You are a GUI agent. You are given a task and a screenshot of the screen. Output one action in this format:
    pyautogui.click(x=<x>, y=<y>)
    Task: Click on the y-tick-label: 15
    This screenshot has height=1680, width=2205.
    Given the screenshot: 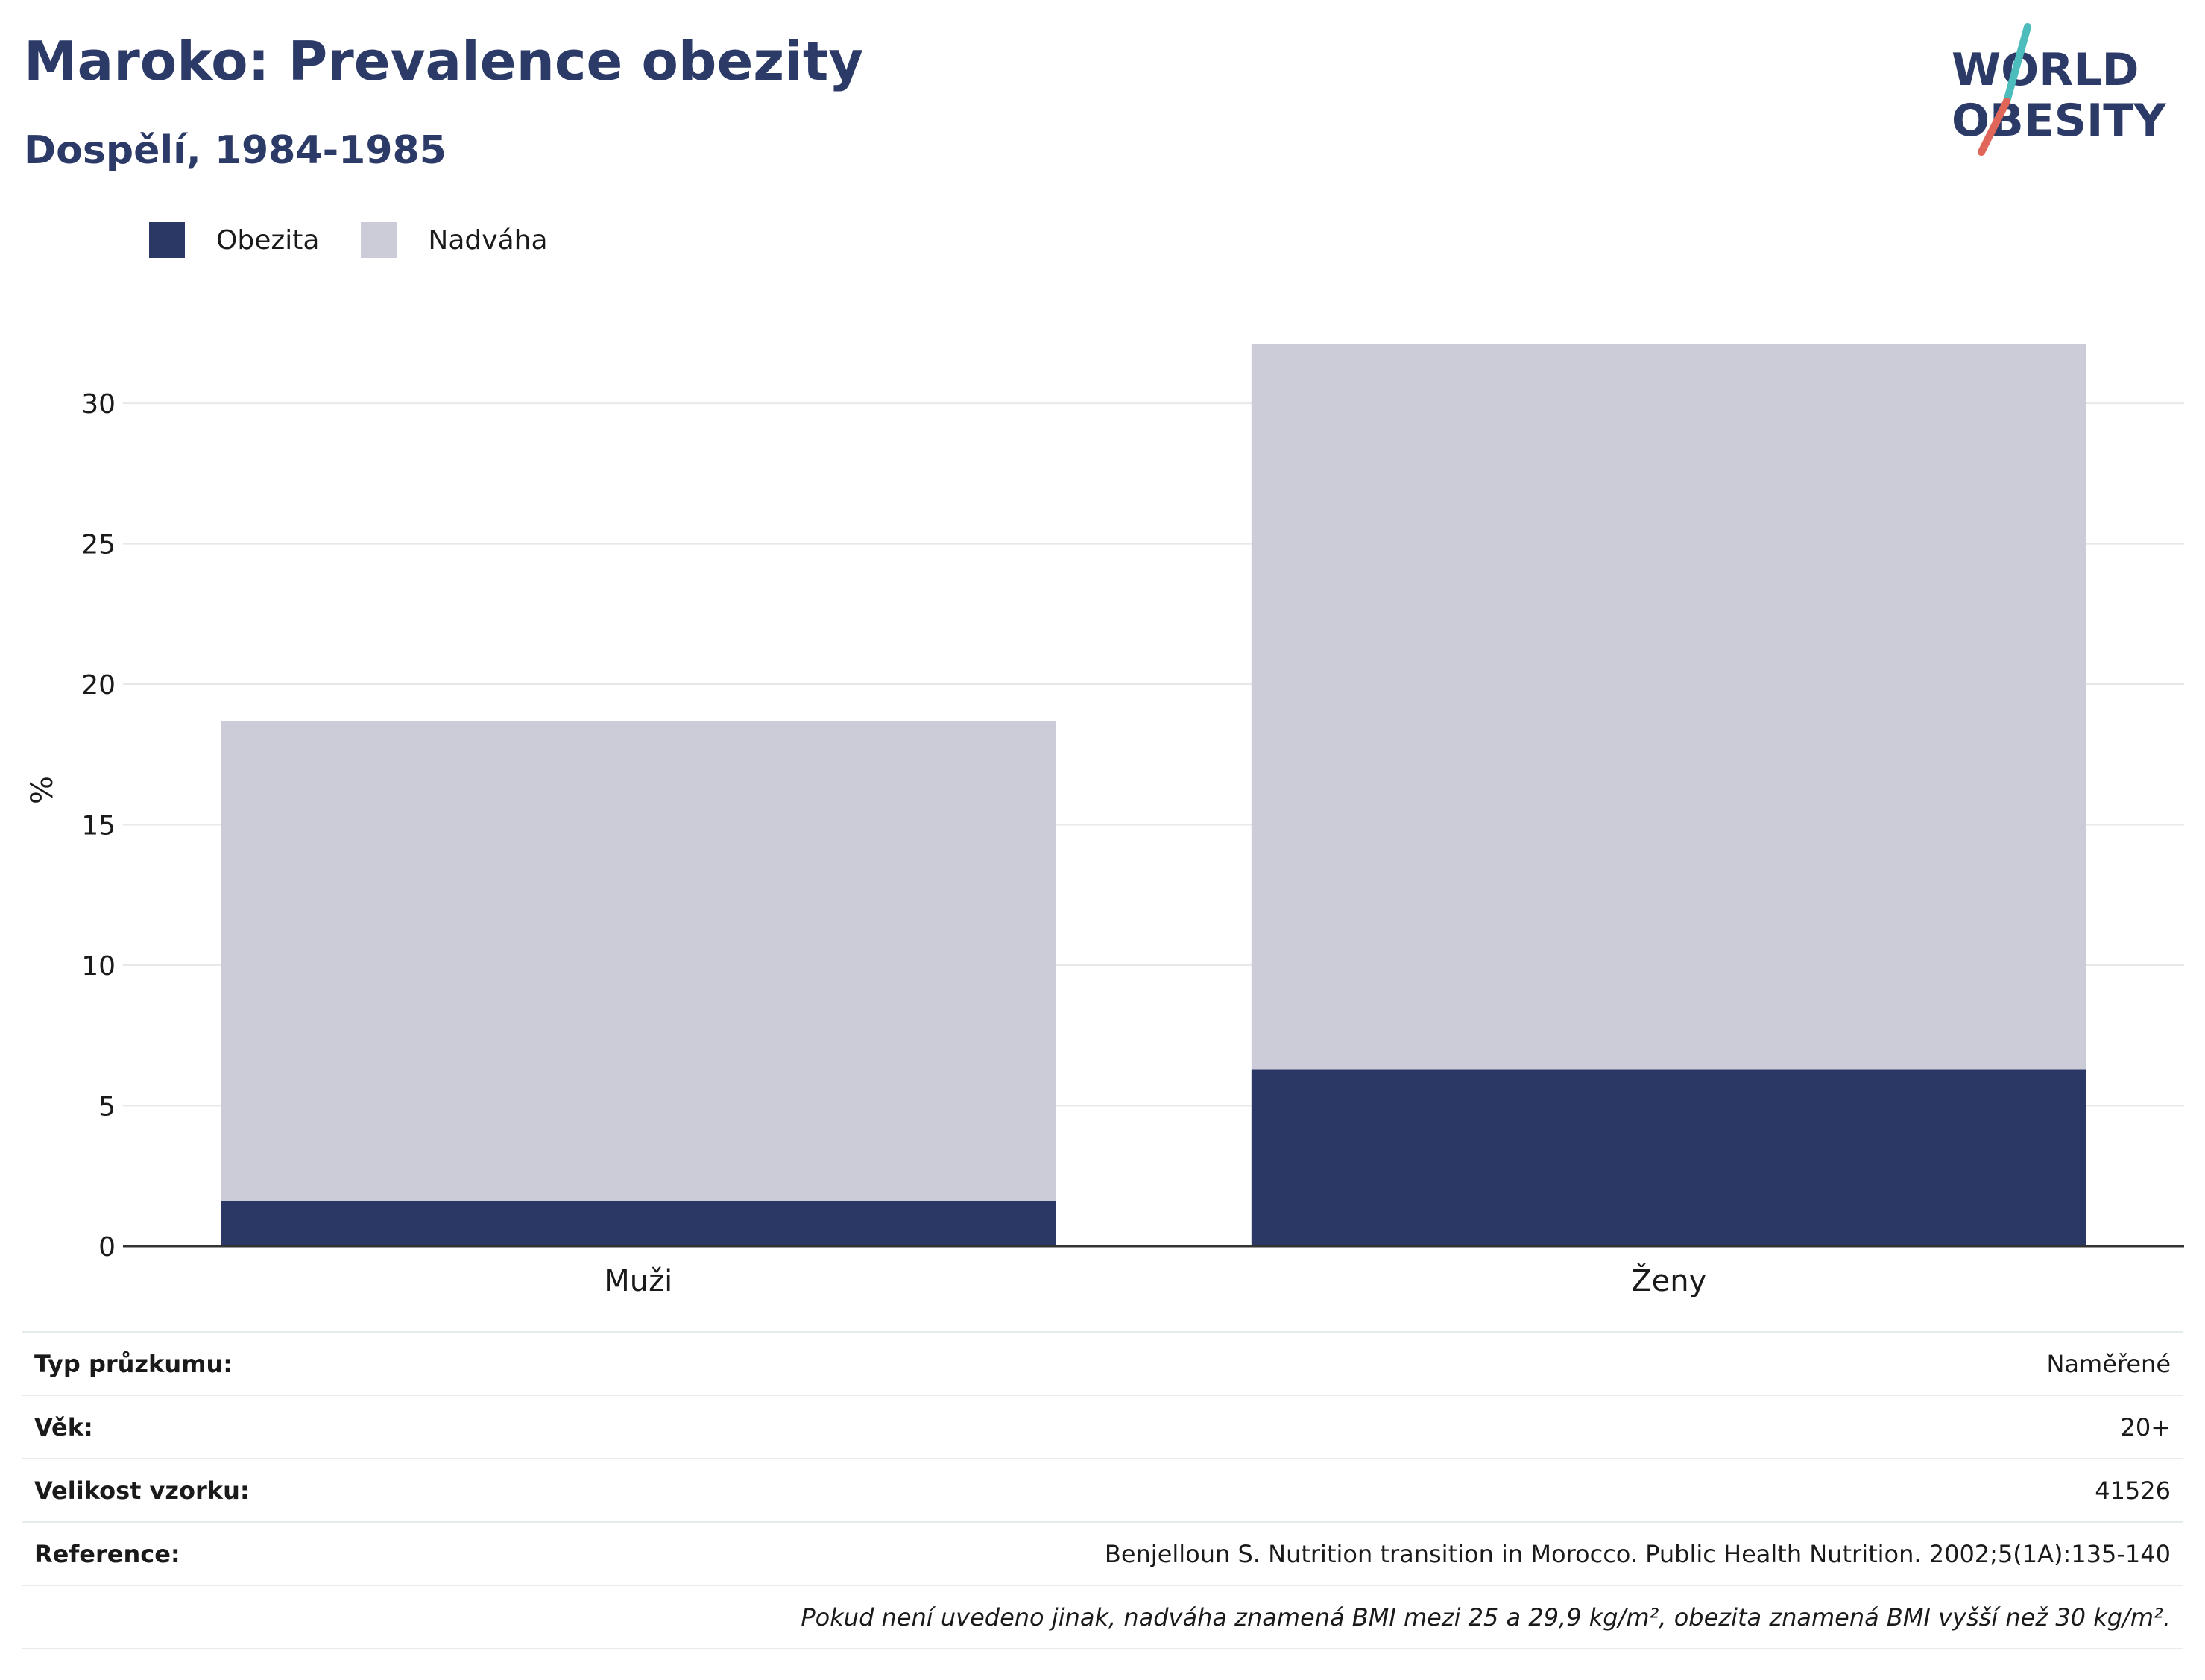 What is the action you would take?
    pyautogui.click(x=98, y=826)
    